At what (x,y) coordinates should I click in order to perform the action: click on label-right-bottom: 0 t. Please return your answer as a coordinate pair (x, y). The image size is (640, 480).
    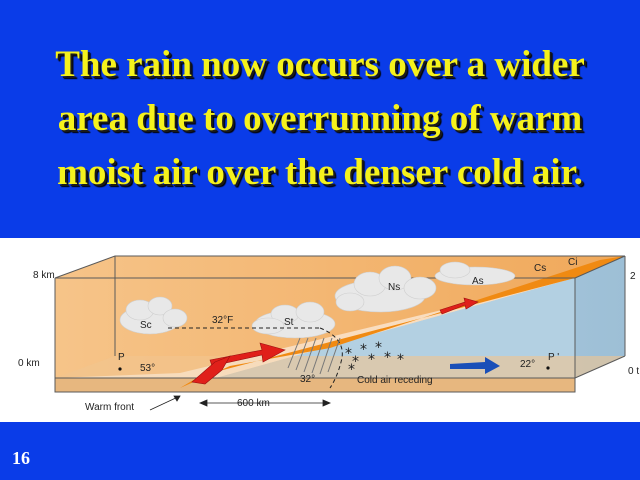
    Looking at the image, I should click on (633, 371).